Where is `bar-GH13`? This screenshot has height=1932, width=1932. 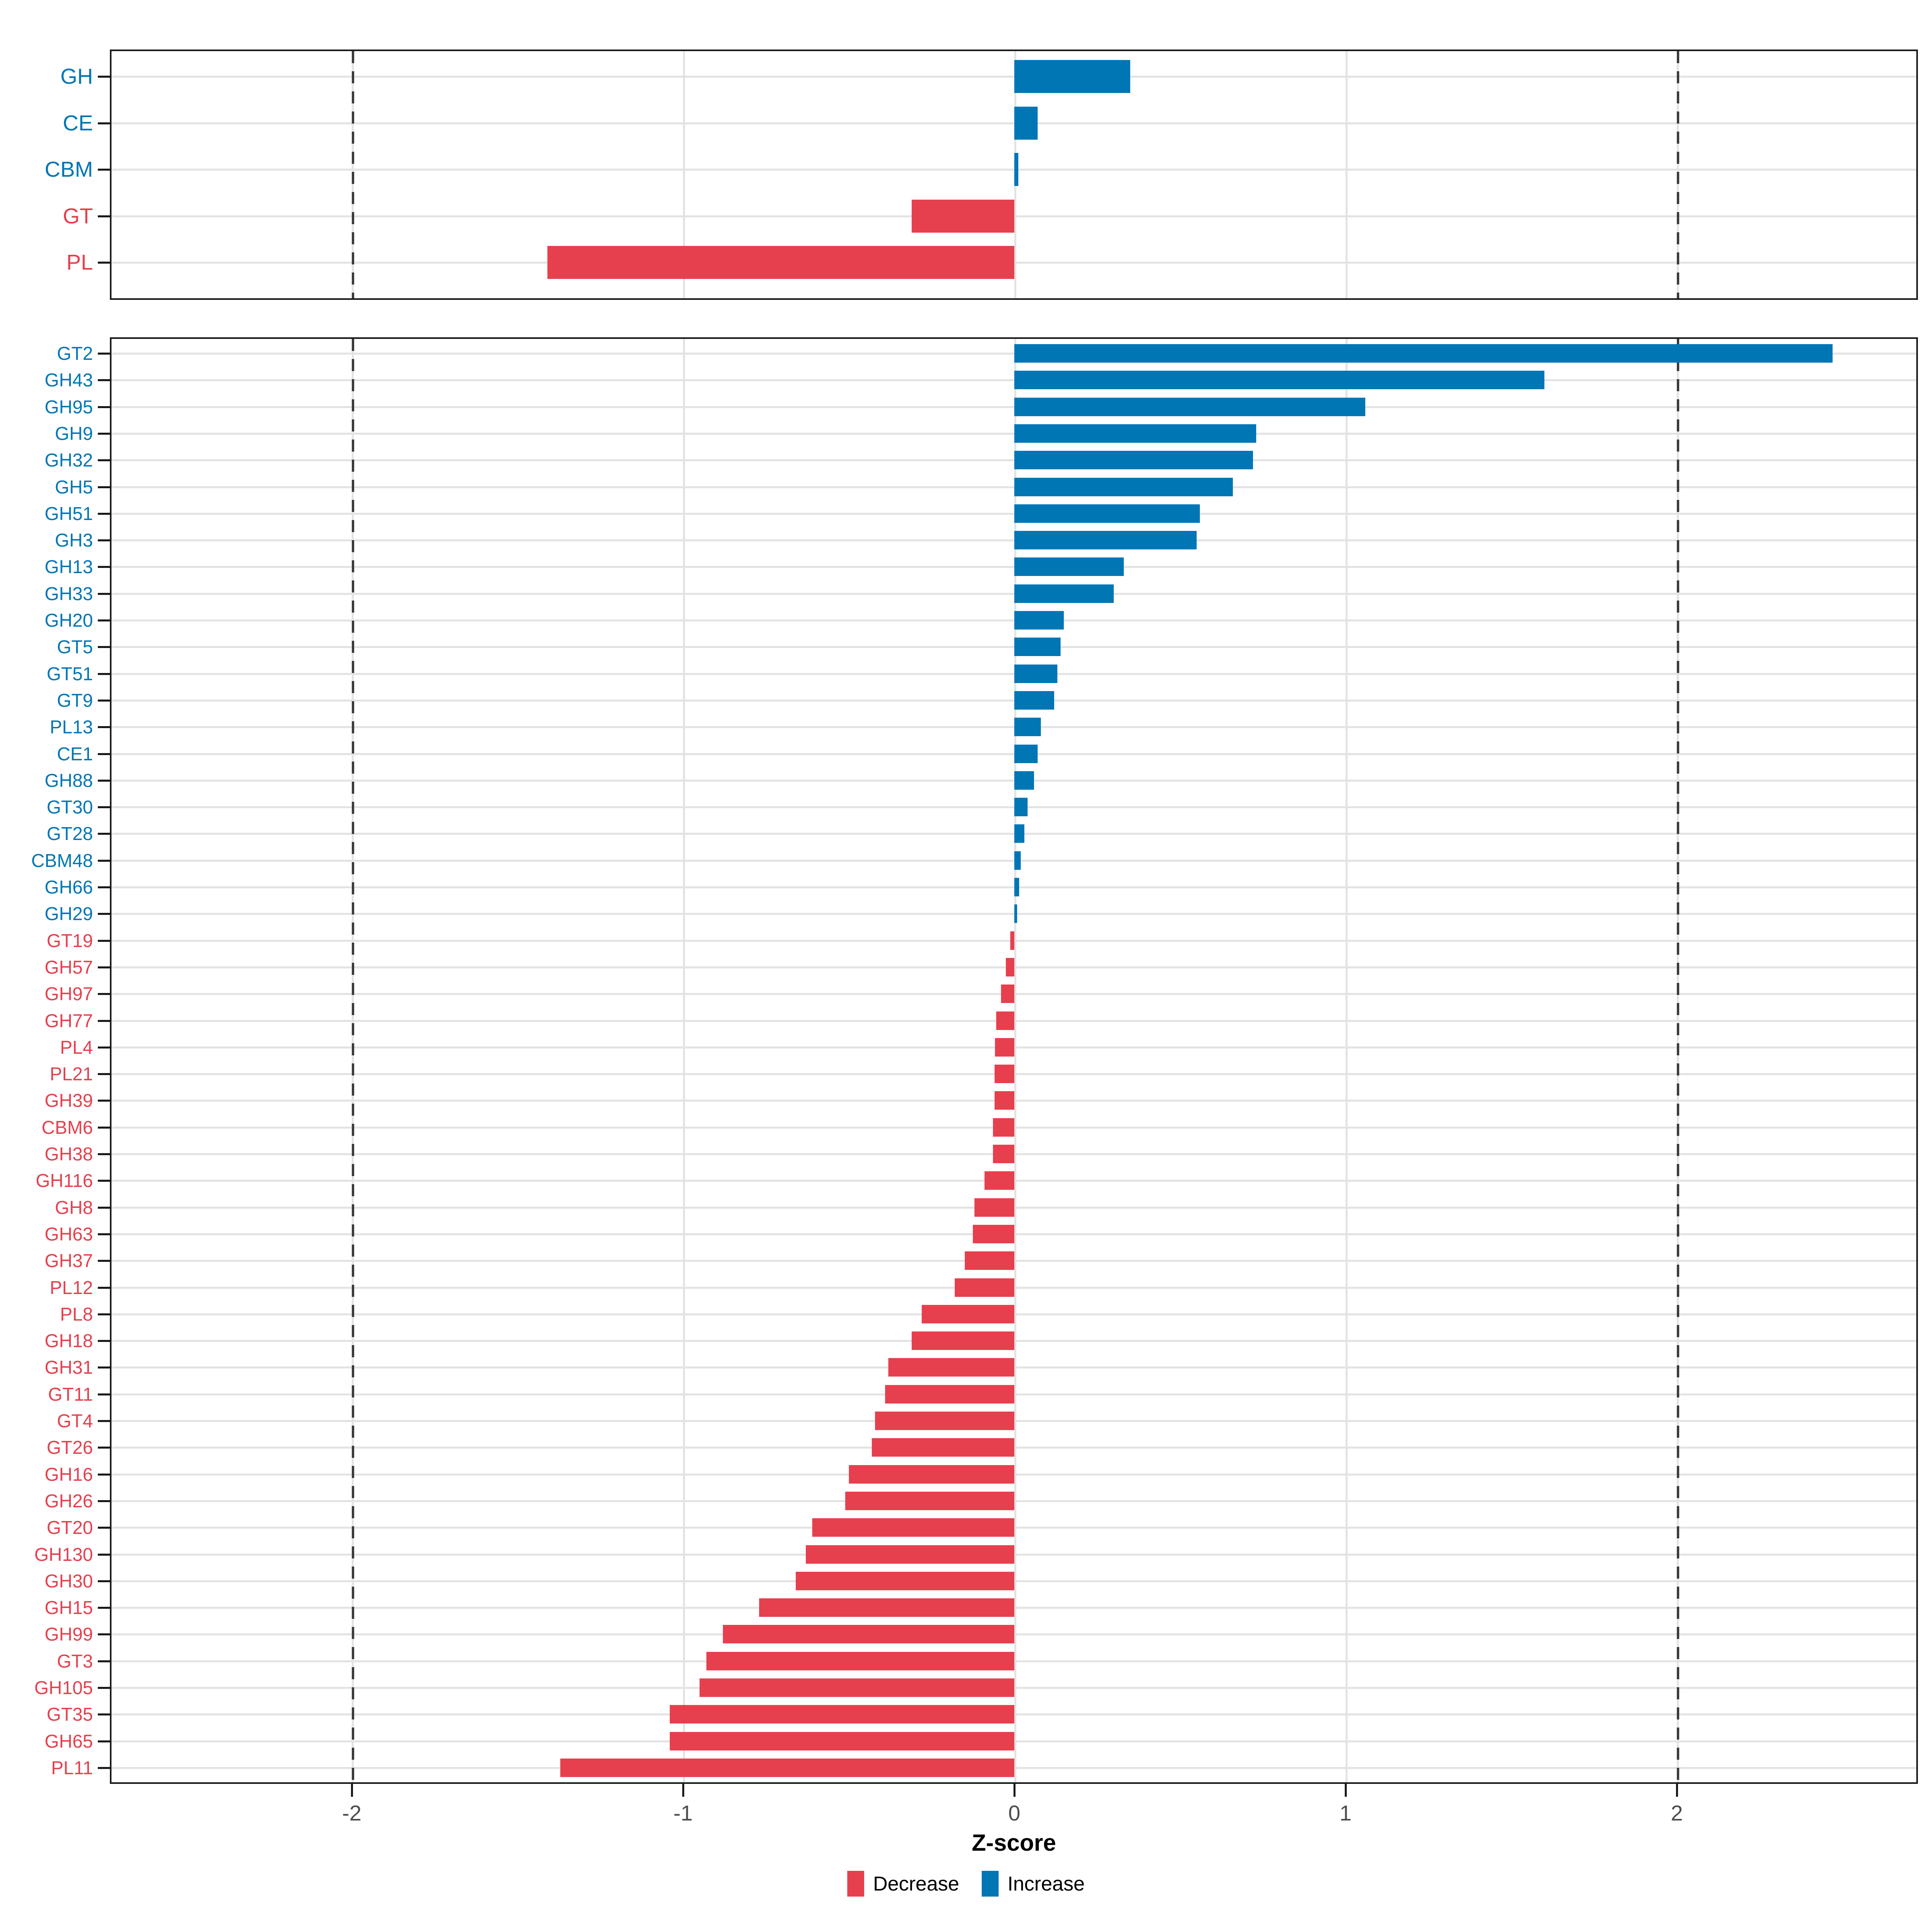 bar-GH13 is located at coordinates (1069, 566).